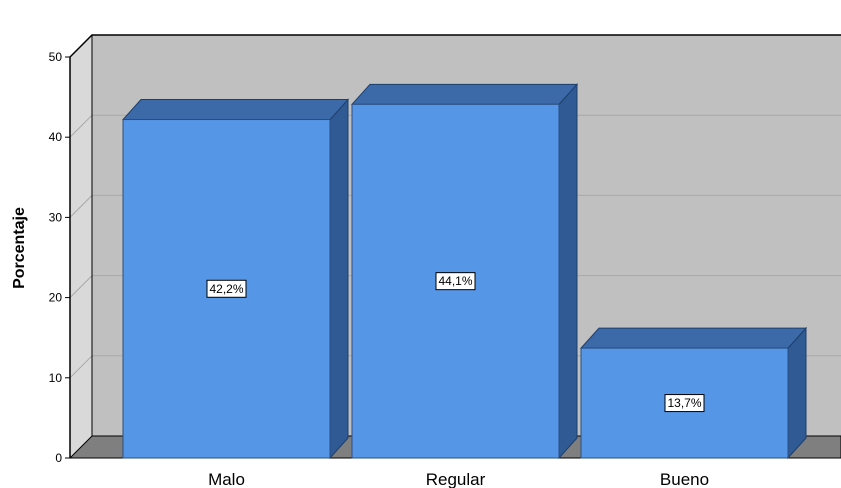 Image resolution: width=841 pixels, height=488 pixels. I want to click on y-tick-label: 40, so click(56, 137).